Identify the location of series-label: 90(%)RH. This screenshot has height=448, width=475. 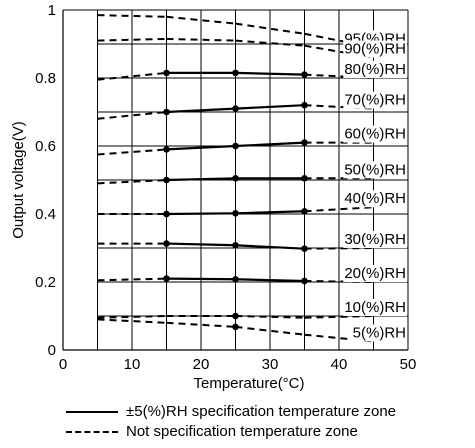
(375, 49).